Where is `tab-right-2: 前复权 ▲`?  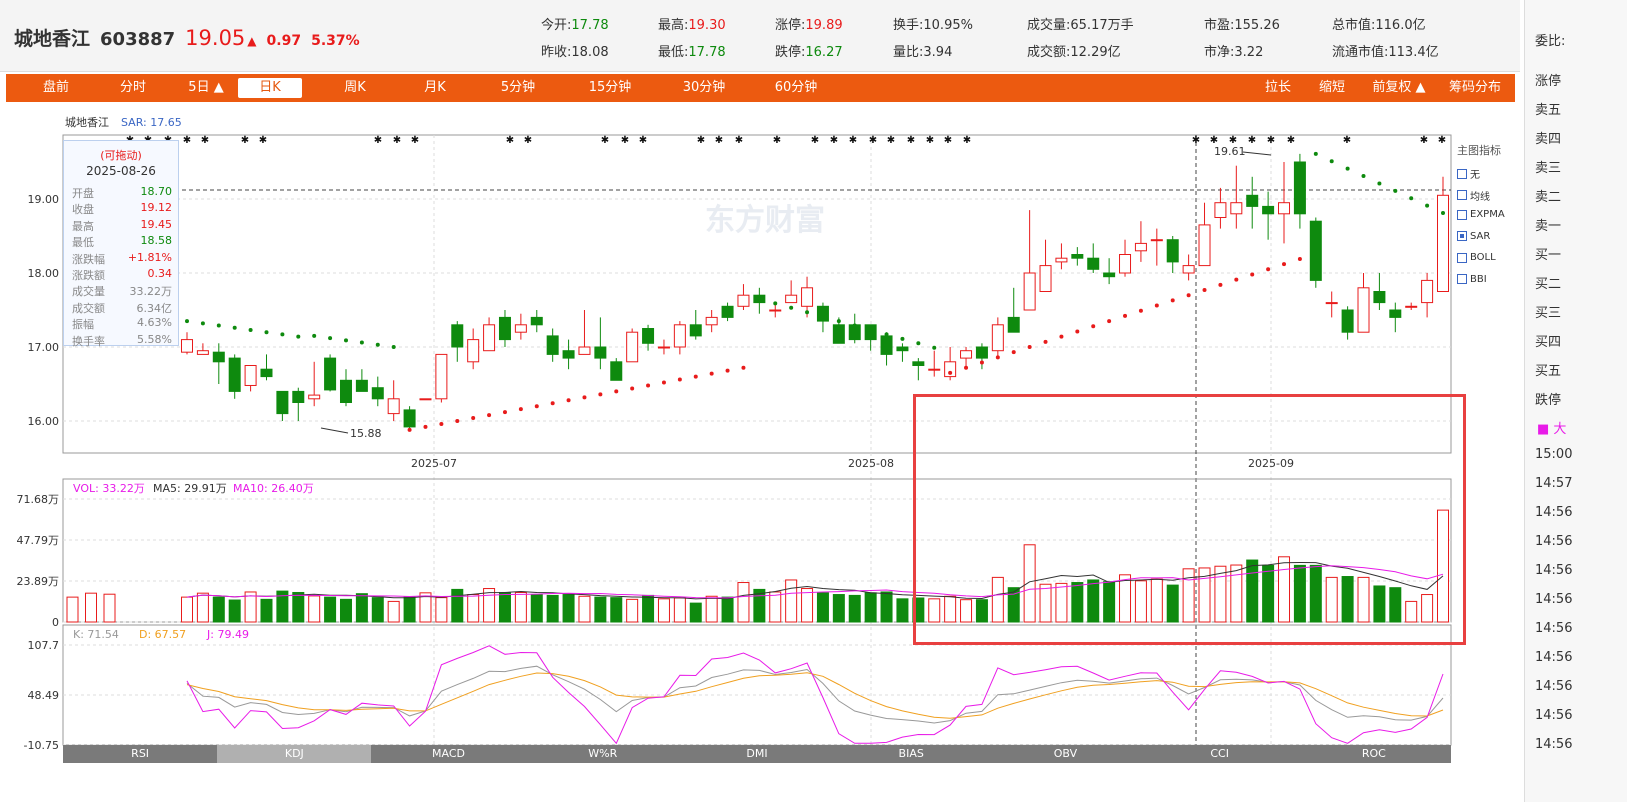
tab-right-2: 前复权 ▲ is located at coordinates (1399, 87).